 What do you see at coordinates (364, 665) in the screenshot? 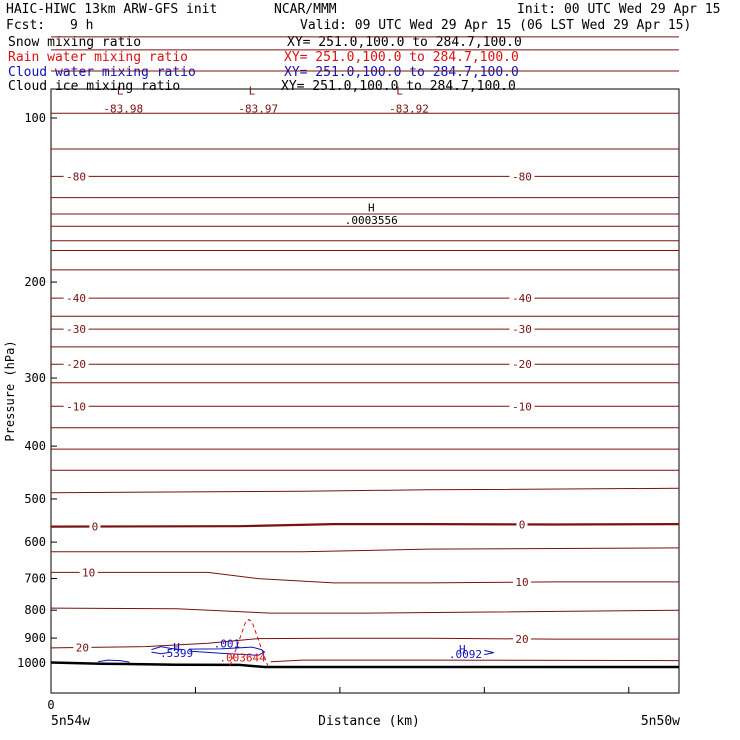
I see `terrain-line` at bounding box center [364, 665].